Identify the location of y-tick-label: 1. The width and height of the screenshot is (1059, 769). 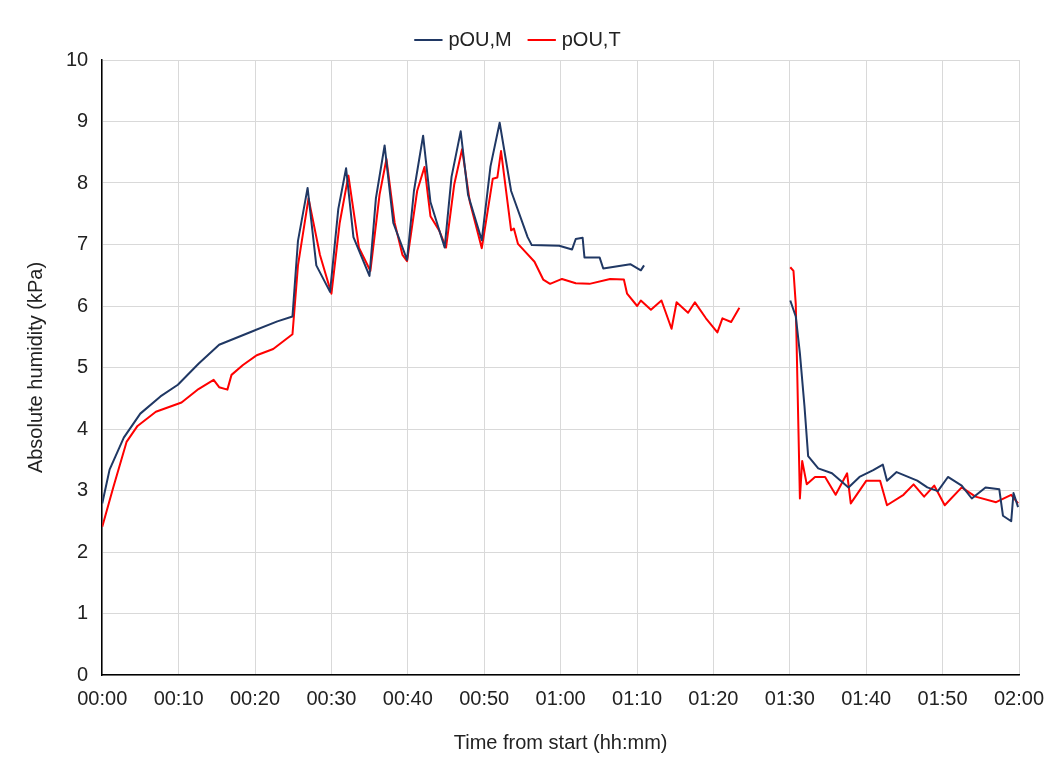
(83, 612).